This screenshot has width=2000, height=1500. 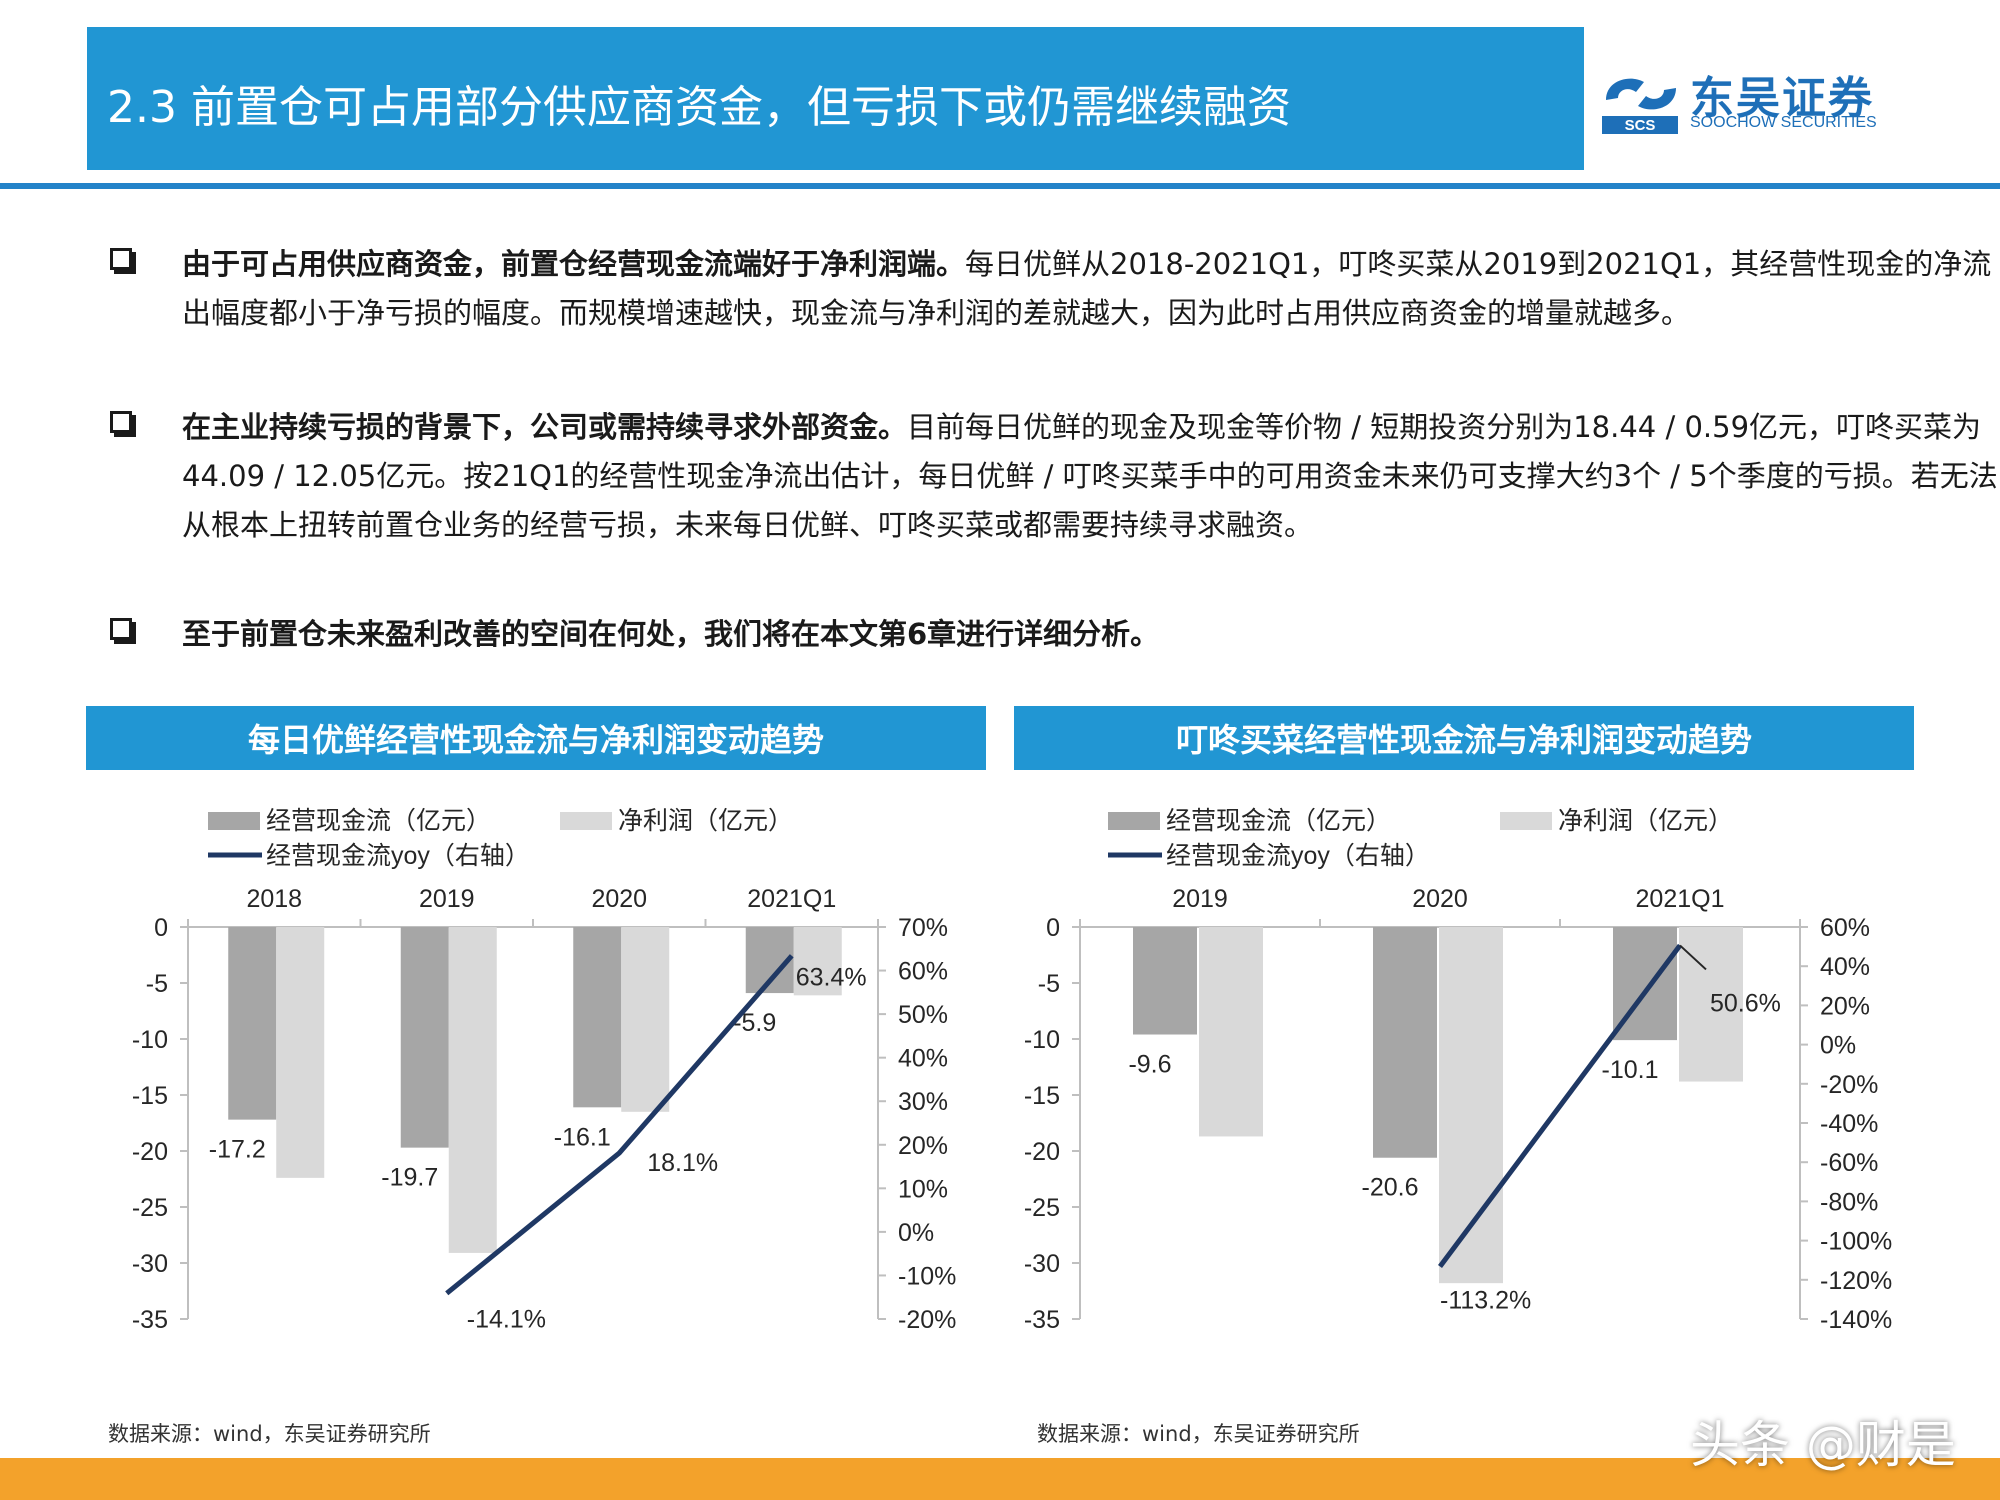 What do you see at coordinates (536, 738) in the screenshot?
I see `chart-title: 每日优鲜经营性现金流与净利润变动趋势` at bounding box center [536, 738].